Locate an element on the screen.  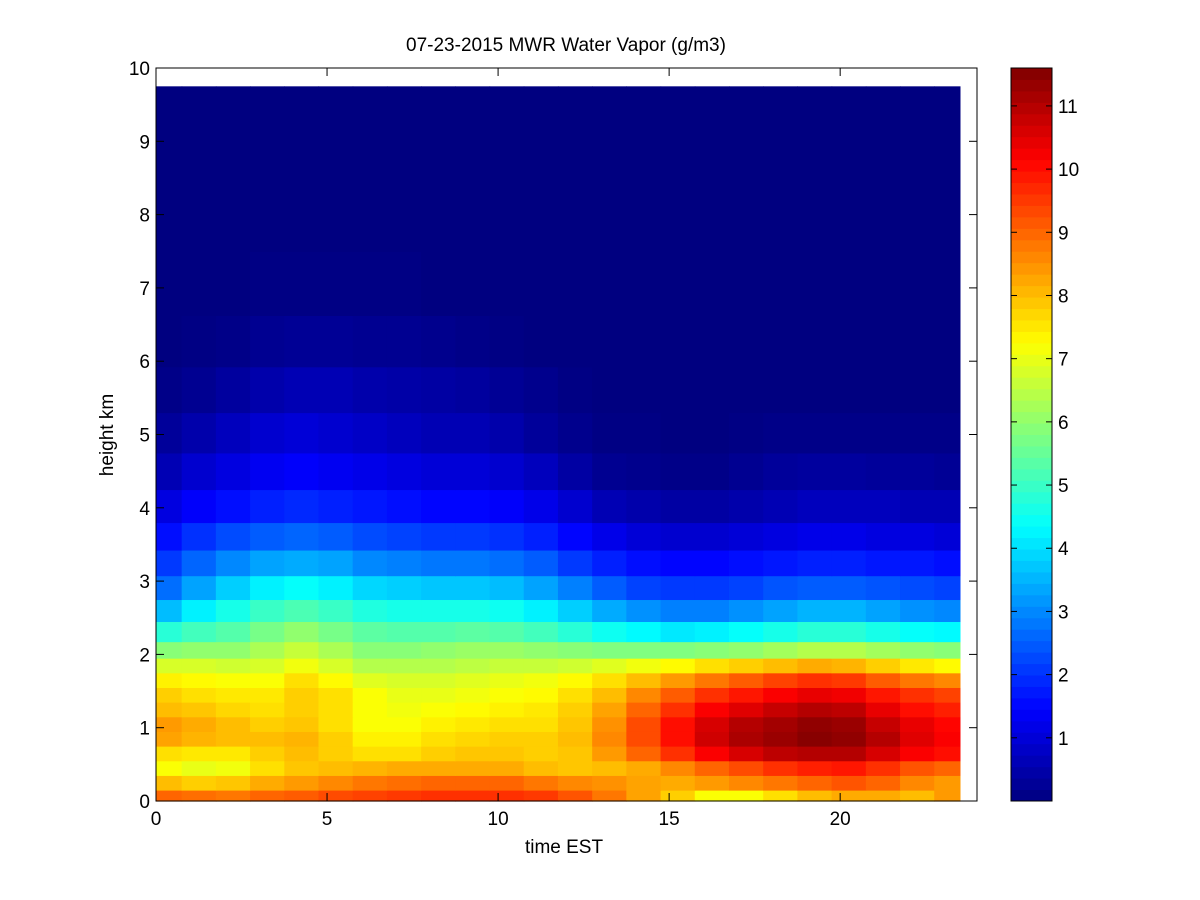
colorbar-tick-label: 1 is located at coordinates (1063, 739).